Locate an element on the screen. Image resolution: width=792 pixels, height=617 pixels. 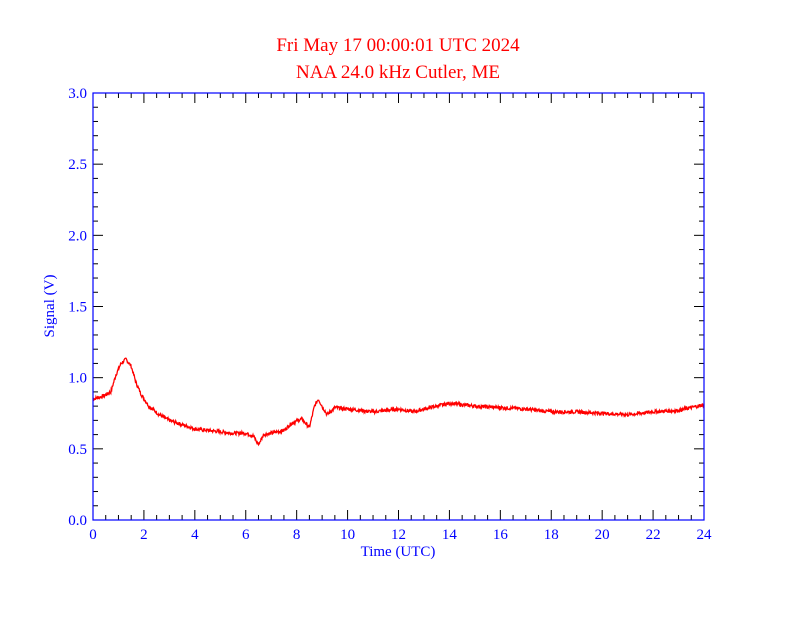
x-tick-label: 0 is located at coordinates (93, 535).